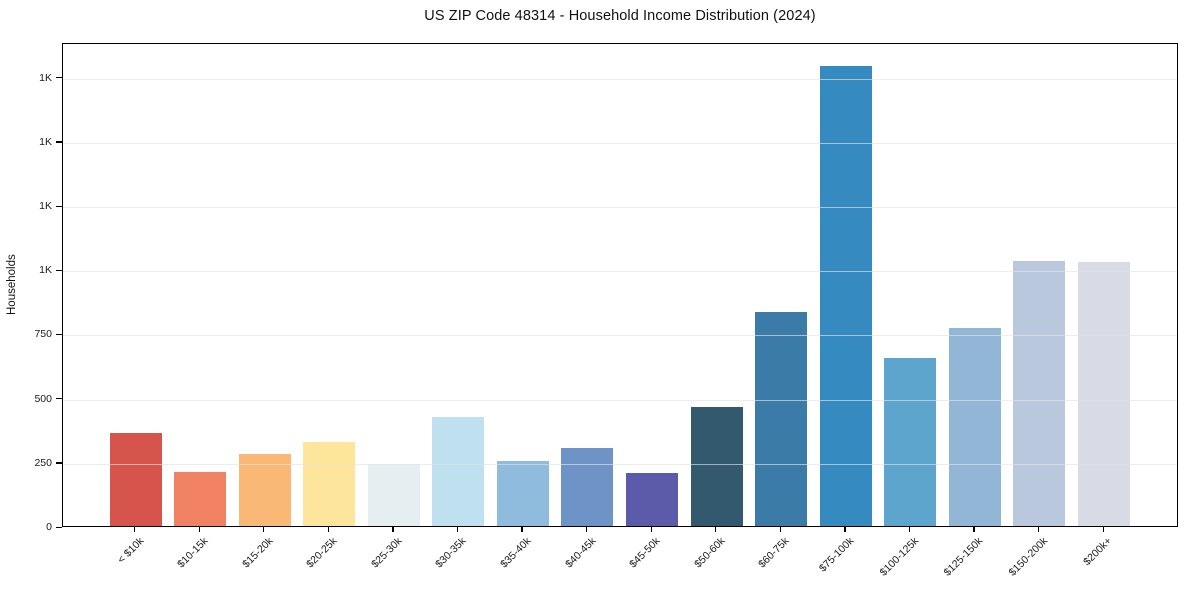 This screenshot has width=1189, height=590. Describe the element at coordinates (899, 557) in the screenshot. I see `x-tick-label: $100-125k` at that location.